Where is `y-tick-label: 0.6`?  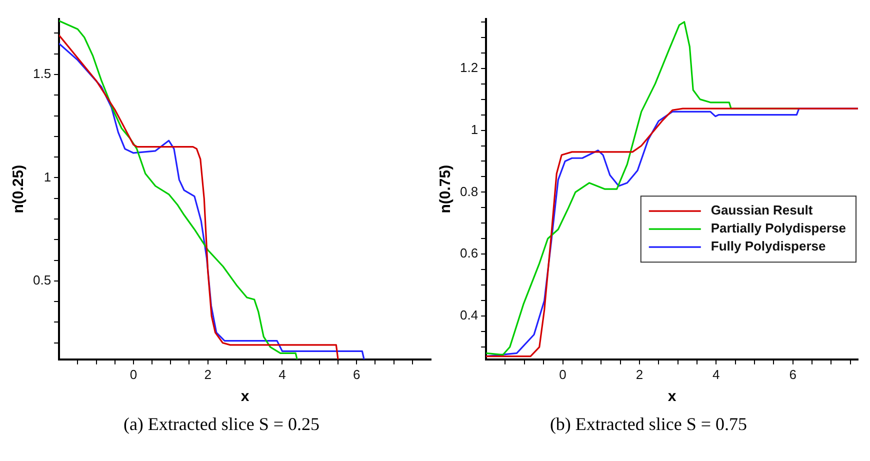 y-tick-label: 0.6 is located at coordinates (469, 253).